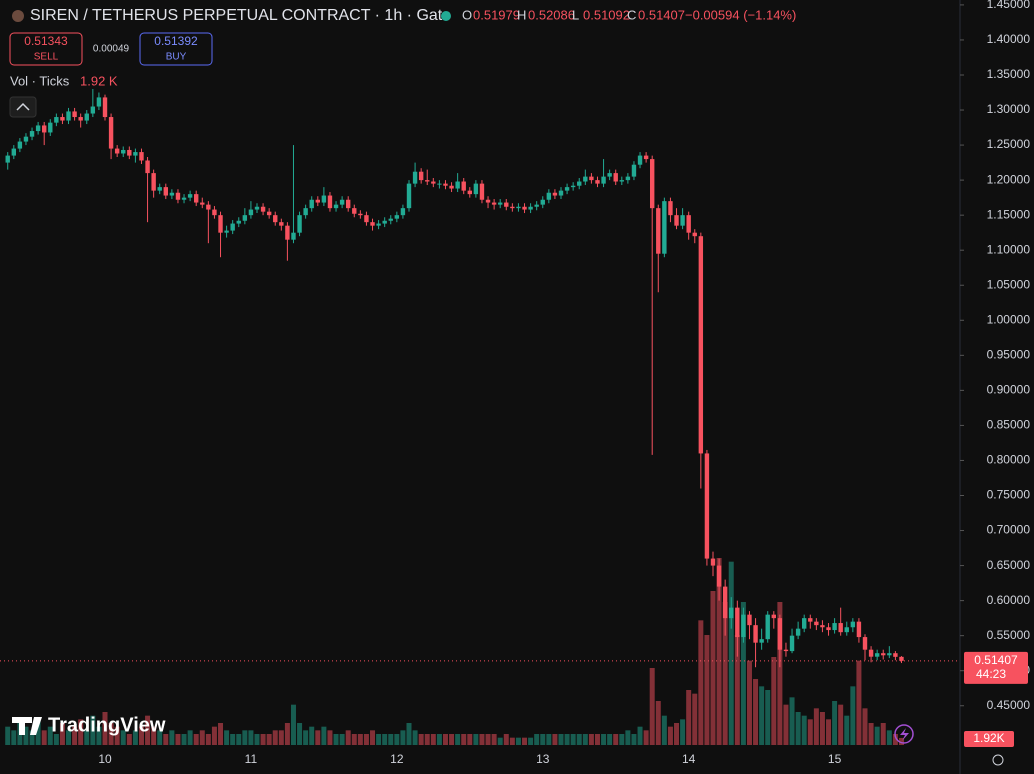 Image resolution: width=1034 pixels, height=774 pixels. I want to click on lightning-icon, so click(904, 734).